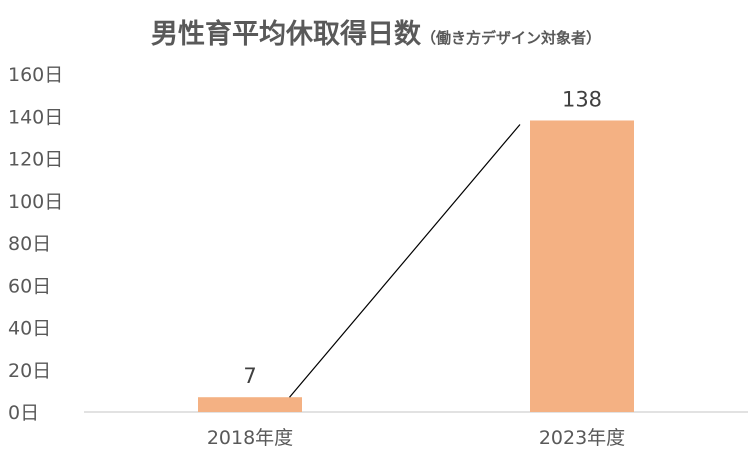  Describe the element at coordinates (582, 438) in the screenshot. I see `x-tick-label: 2023年度` at that location.